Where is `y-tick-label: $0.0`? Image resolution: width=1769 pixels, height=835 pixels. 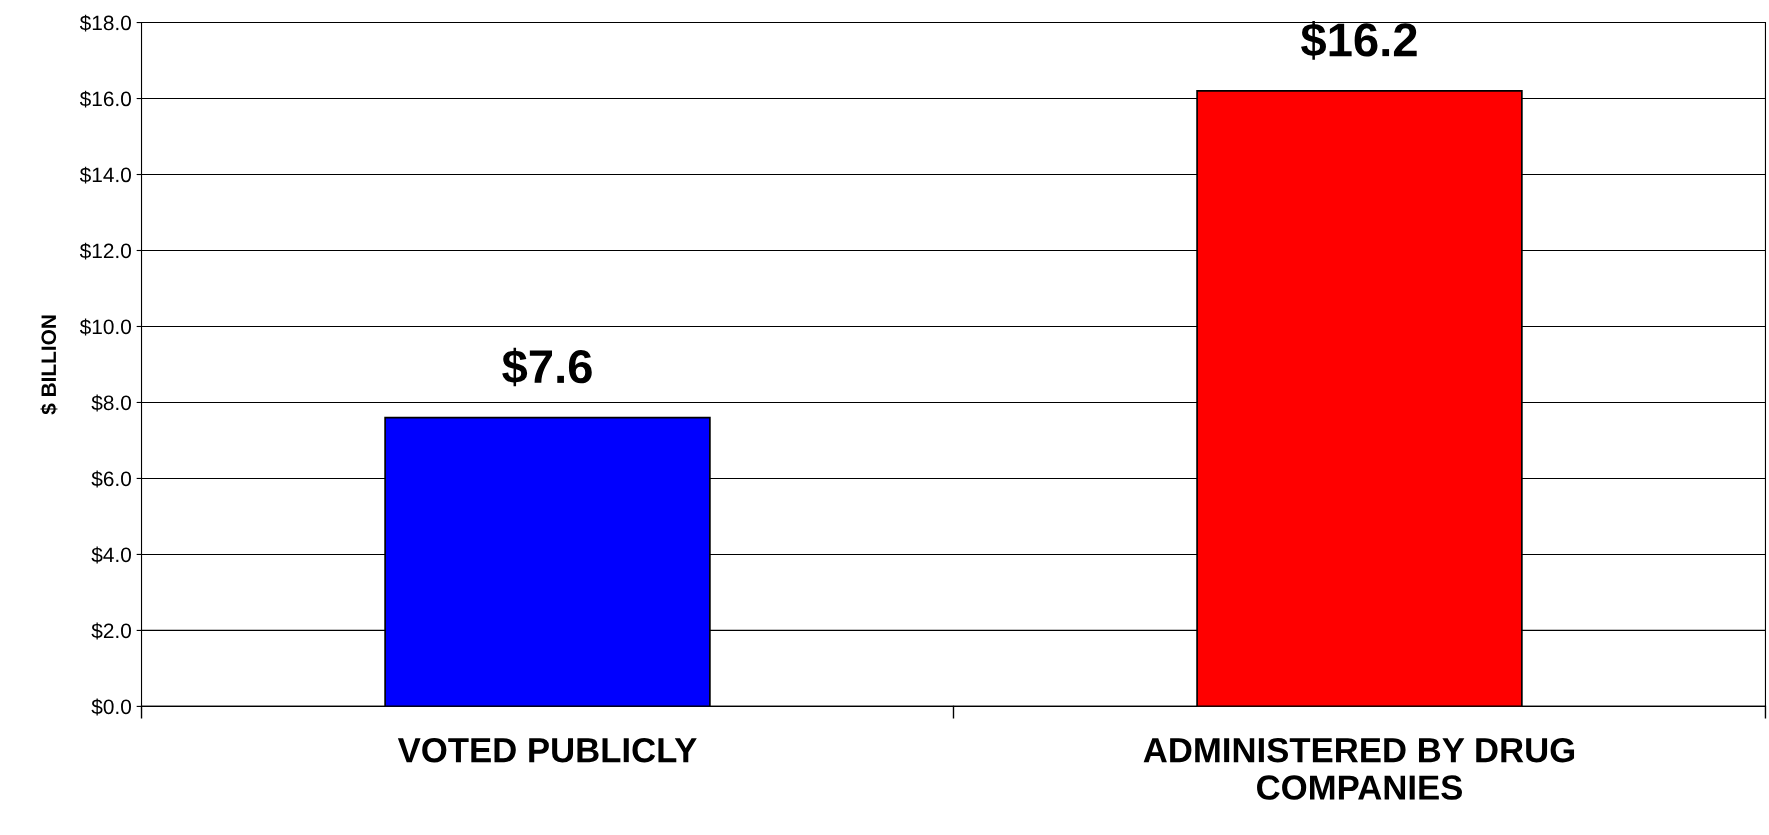 y-tick-label: $0.0 is located at coordinates (111, 707).